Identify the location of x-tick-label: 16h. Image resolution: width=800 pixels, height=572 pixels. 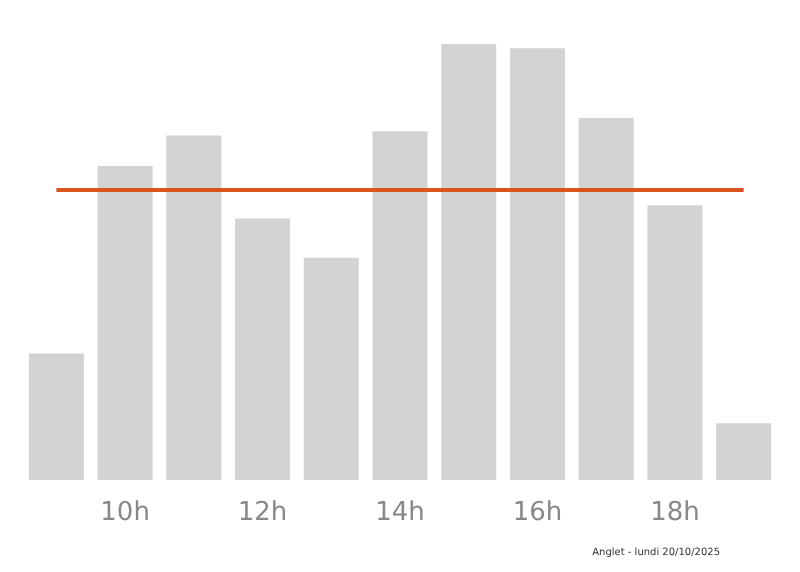
(537, 513).